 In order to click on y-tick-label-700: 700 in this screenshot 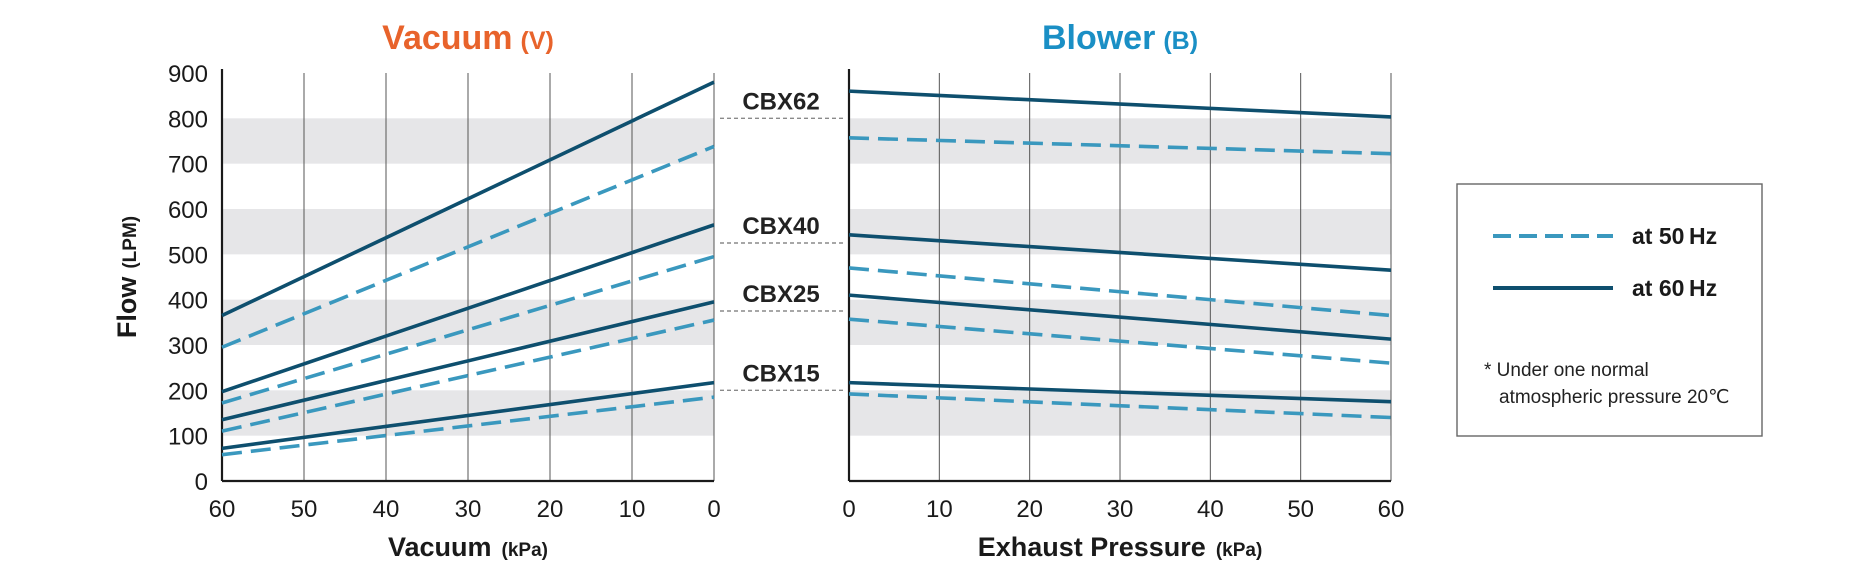, I will do `click(188, 165)`.